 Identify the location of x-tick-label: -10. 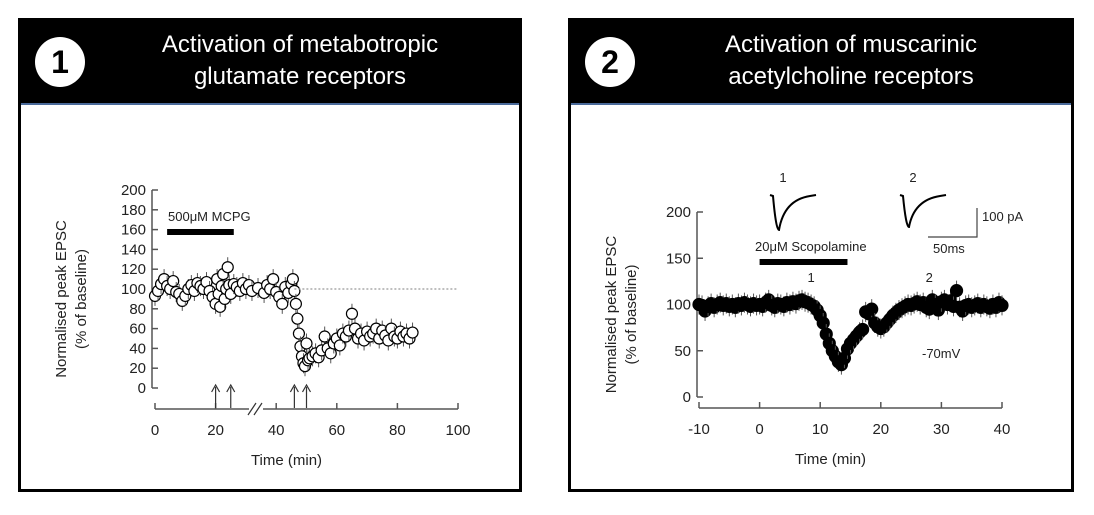
(699, 429).